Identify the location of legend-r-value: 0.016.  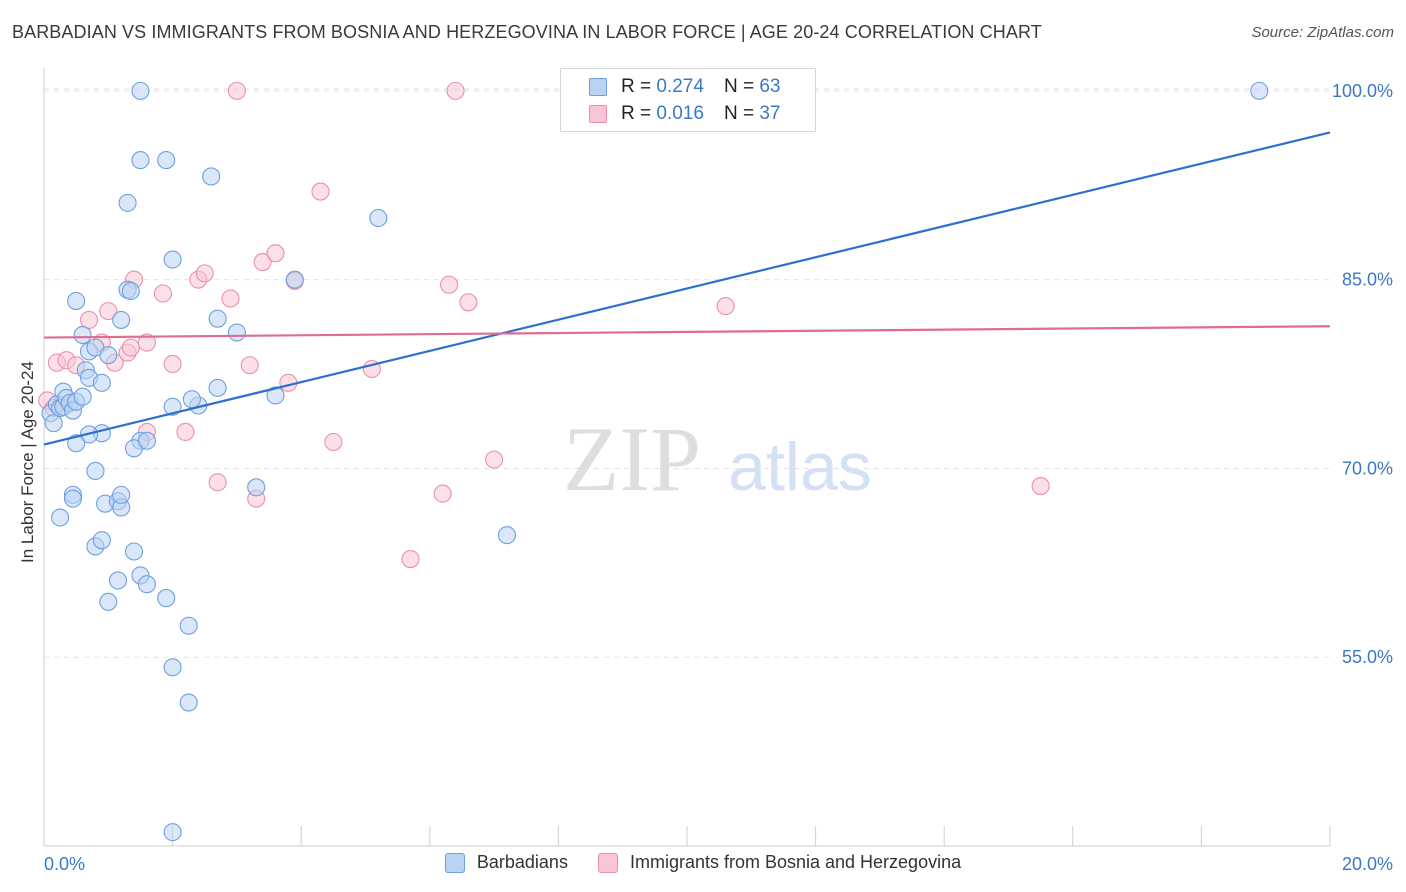
(680, 113).